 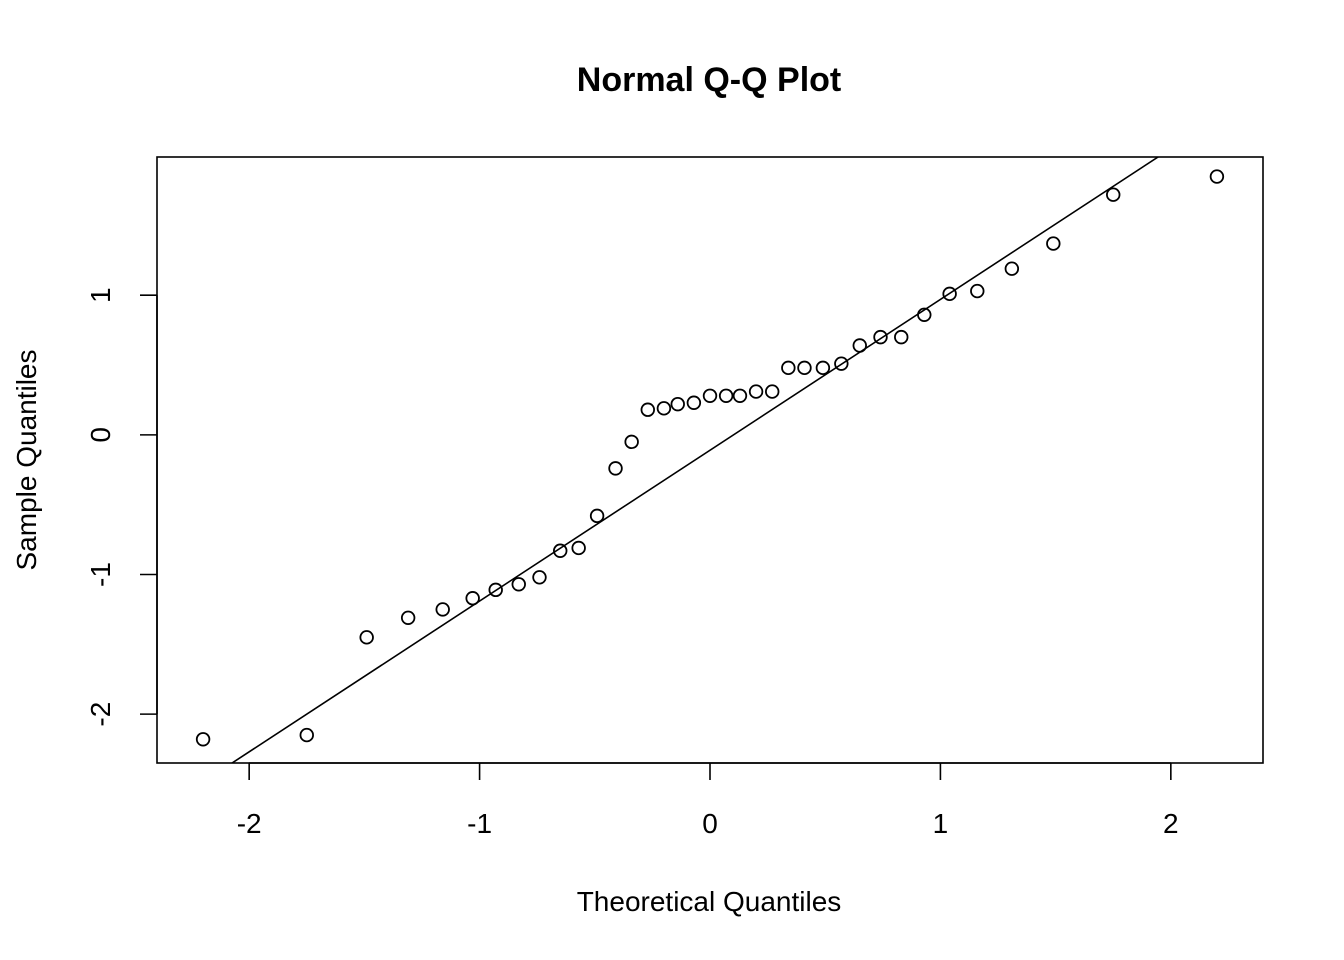 What do you see at coordinates (249, 823) in the screenshot?
I see `x-tick-label: -2` at bounding box center [249, 823].